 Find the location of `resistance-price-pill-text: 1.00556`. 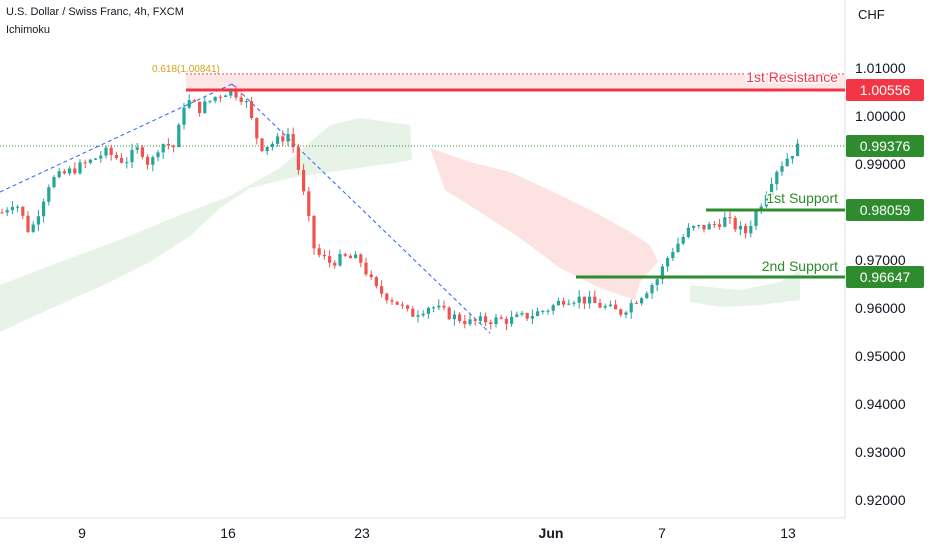

resistance-price-pill-text: 1.00556 is located at coordinates (885, 90).